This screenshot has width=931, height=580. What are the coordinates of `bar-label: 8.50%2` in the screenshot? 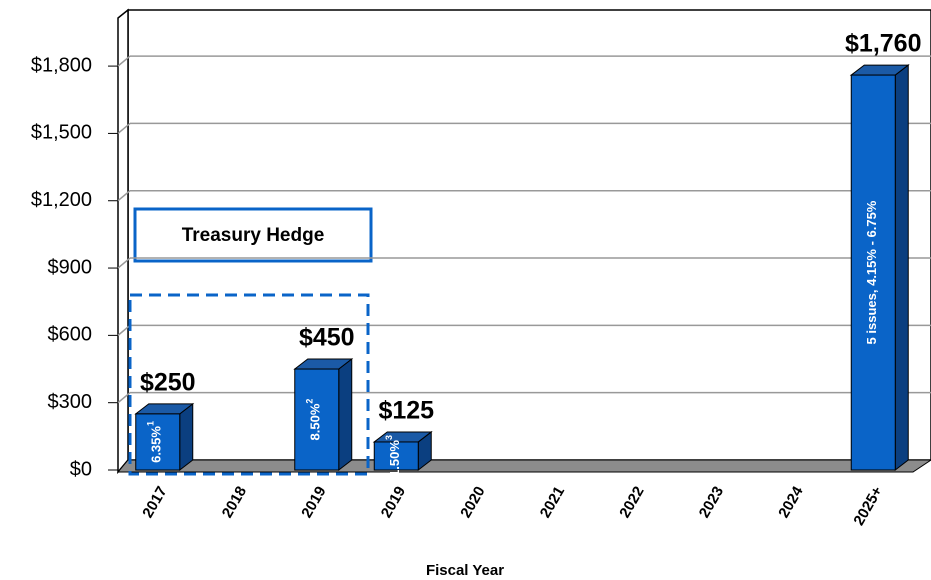 It's located at (314, 420).